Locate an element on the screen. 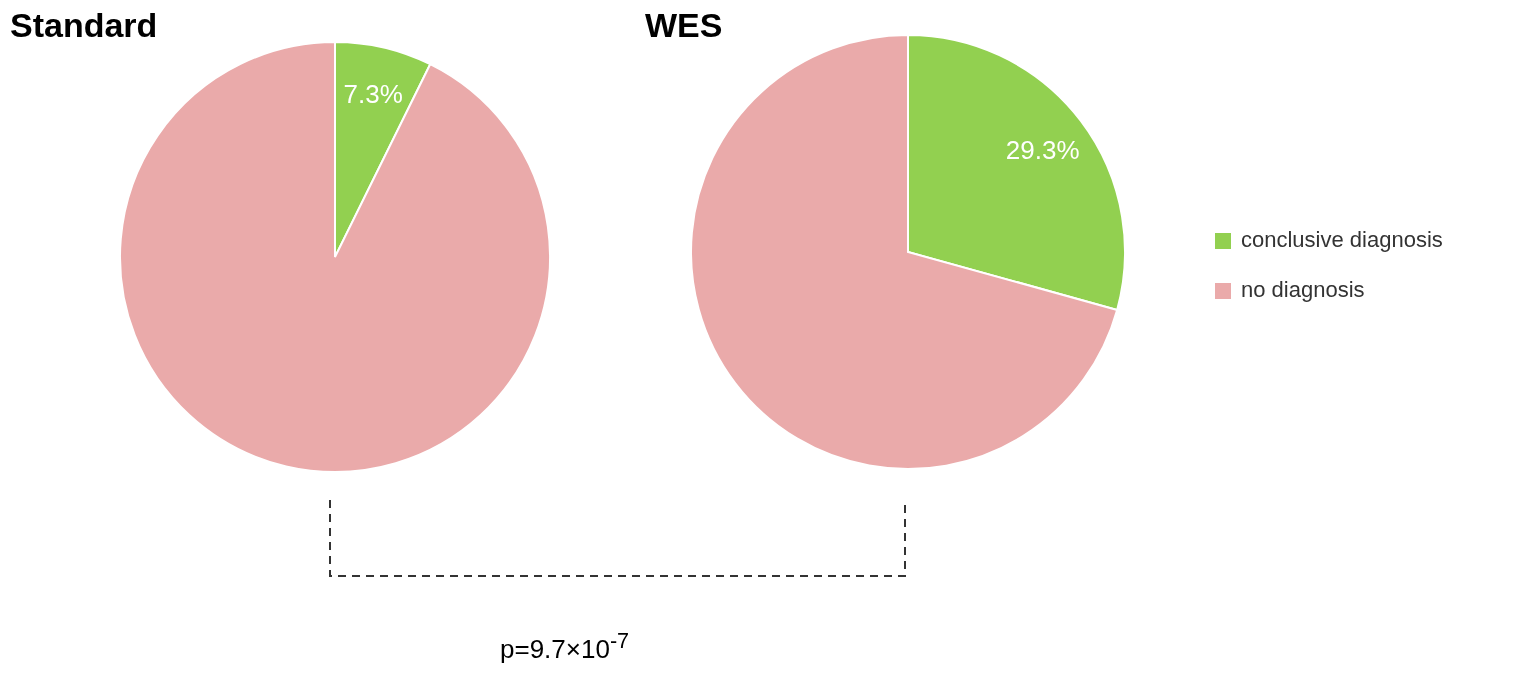  data-label: 7.3% is located at coordinates (373, 93).